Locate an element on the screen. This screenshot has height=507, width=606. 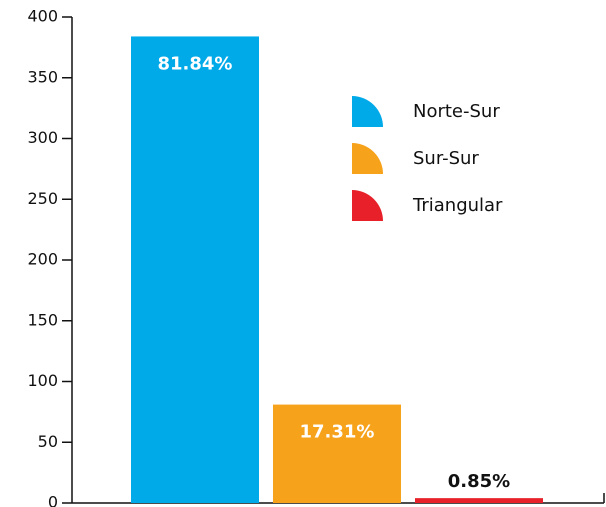
y-tick-label: 300 is located at coordinates (42, 137).